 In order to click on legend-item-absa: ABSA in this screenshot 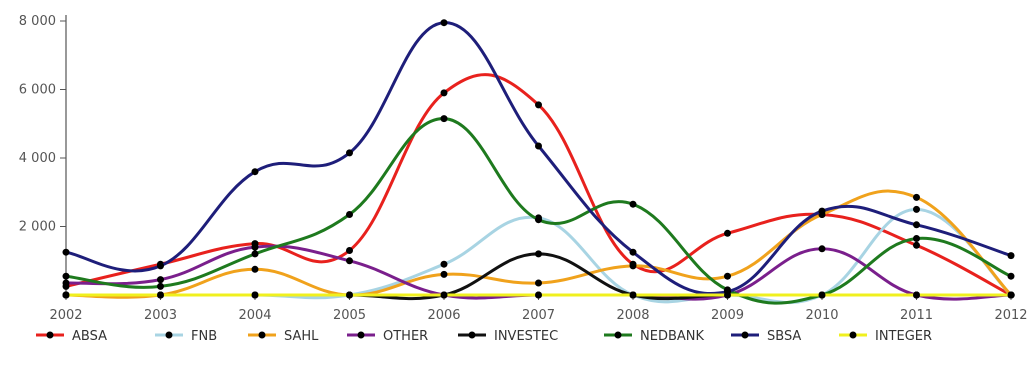, I will do `click(71, 336)`.